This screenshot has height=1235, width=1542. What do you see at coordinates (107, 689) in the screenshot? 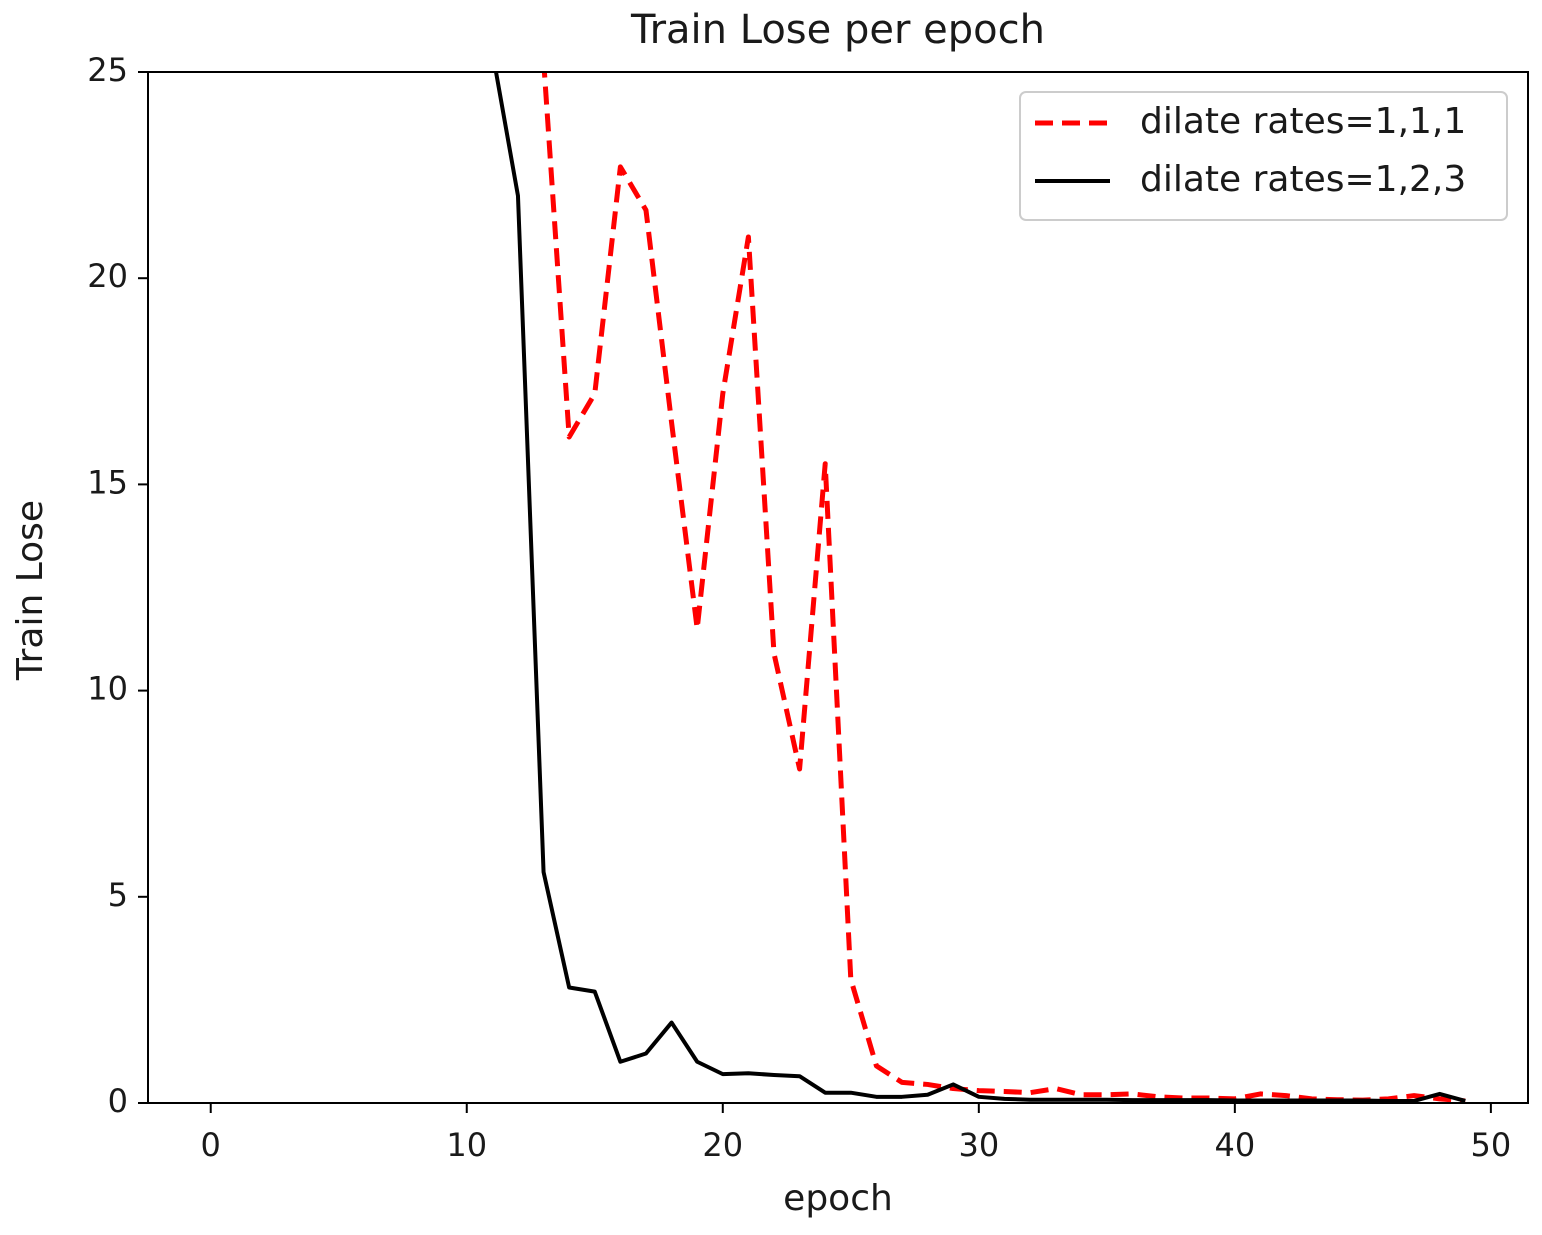
I see `y-tick-label: 10` at bounding box center [107, 689].